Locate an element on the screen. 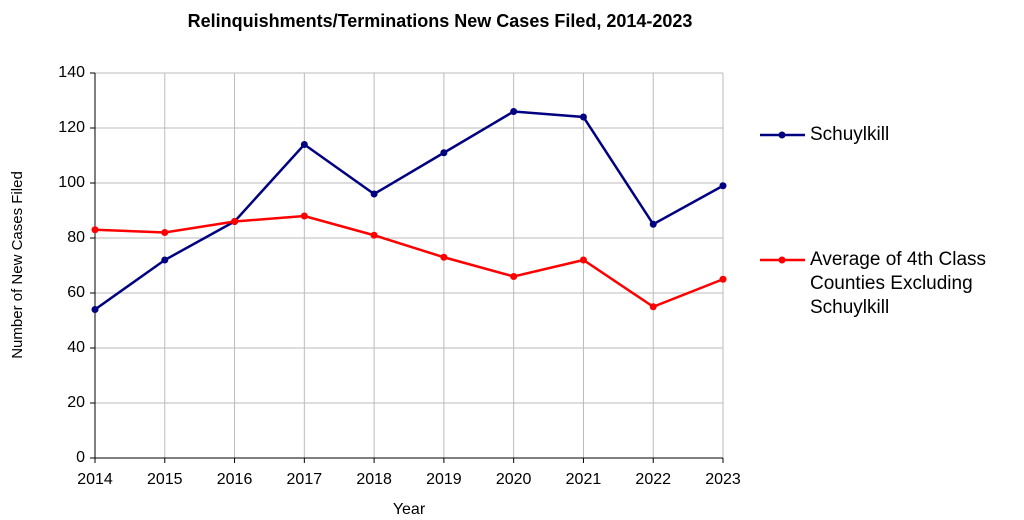 The height and width of the screenshot is (520, 1024). x-tick-label: 2018 is located at coordinates (374, 479).